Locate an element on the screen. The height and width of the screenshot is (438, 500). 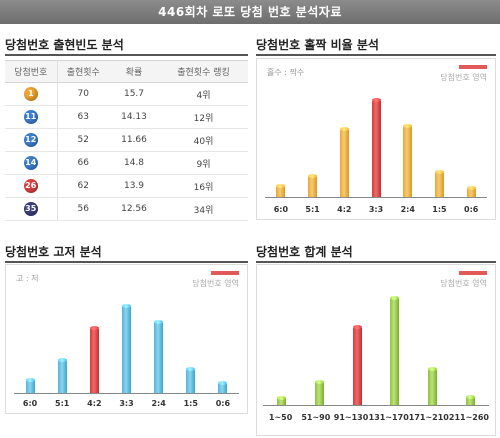
count-cell: 66 is located at coordinates (83, 163).